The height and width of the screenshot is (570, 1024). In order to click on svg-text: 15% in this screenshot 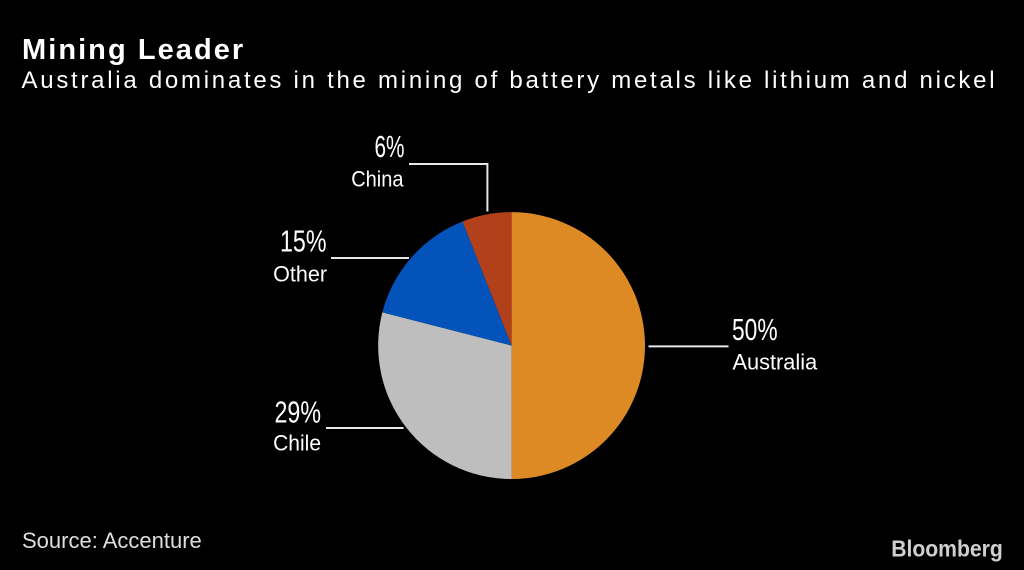, I will do `click(303, 240)`.